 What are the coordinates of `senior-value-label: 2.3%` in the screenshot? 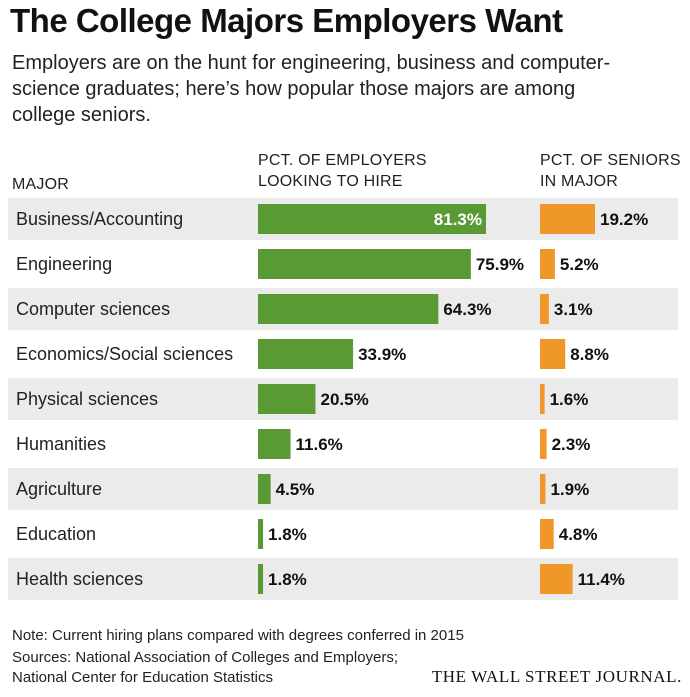 It's located at (571, 444).